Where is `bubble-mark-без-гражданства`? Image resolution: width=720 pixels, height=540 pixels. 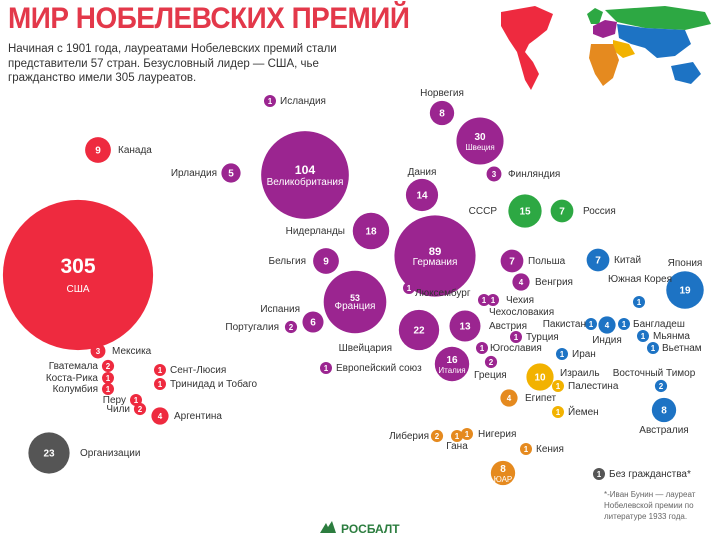 bubble-mark-без-гражданства is located at coordinates (599, 474).